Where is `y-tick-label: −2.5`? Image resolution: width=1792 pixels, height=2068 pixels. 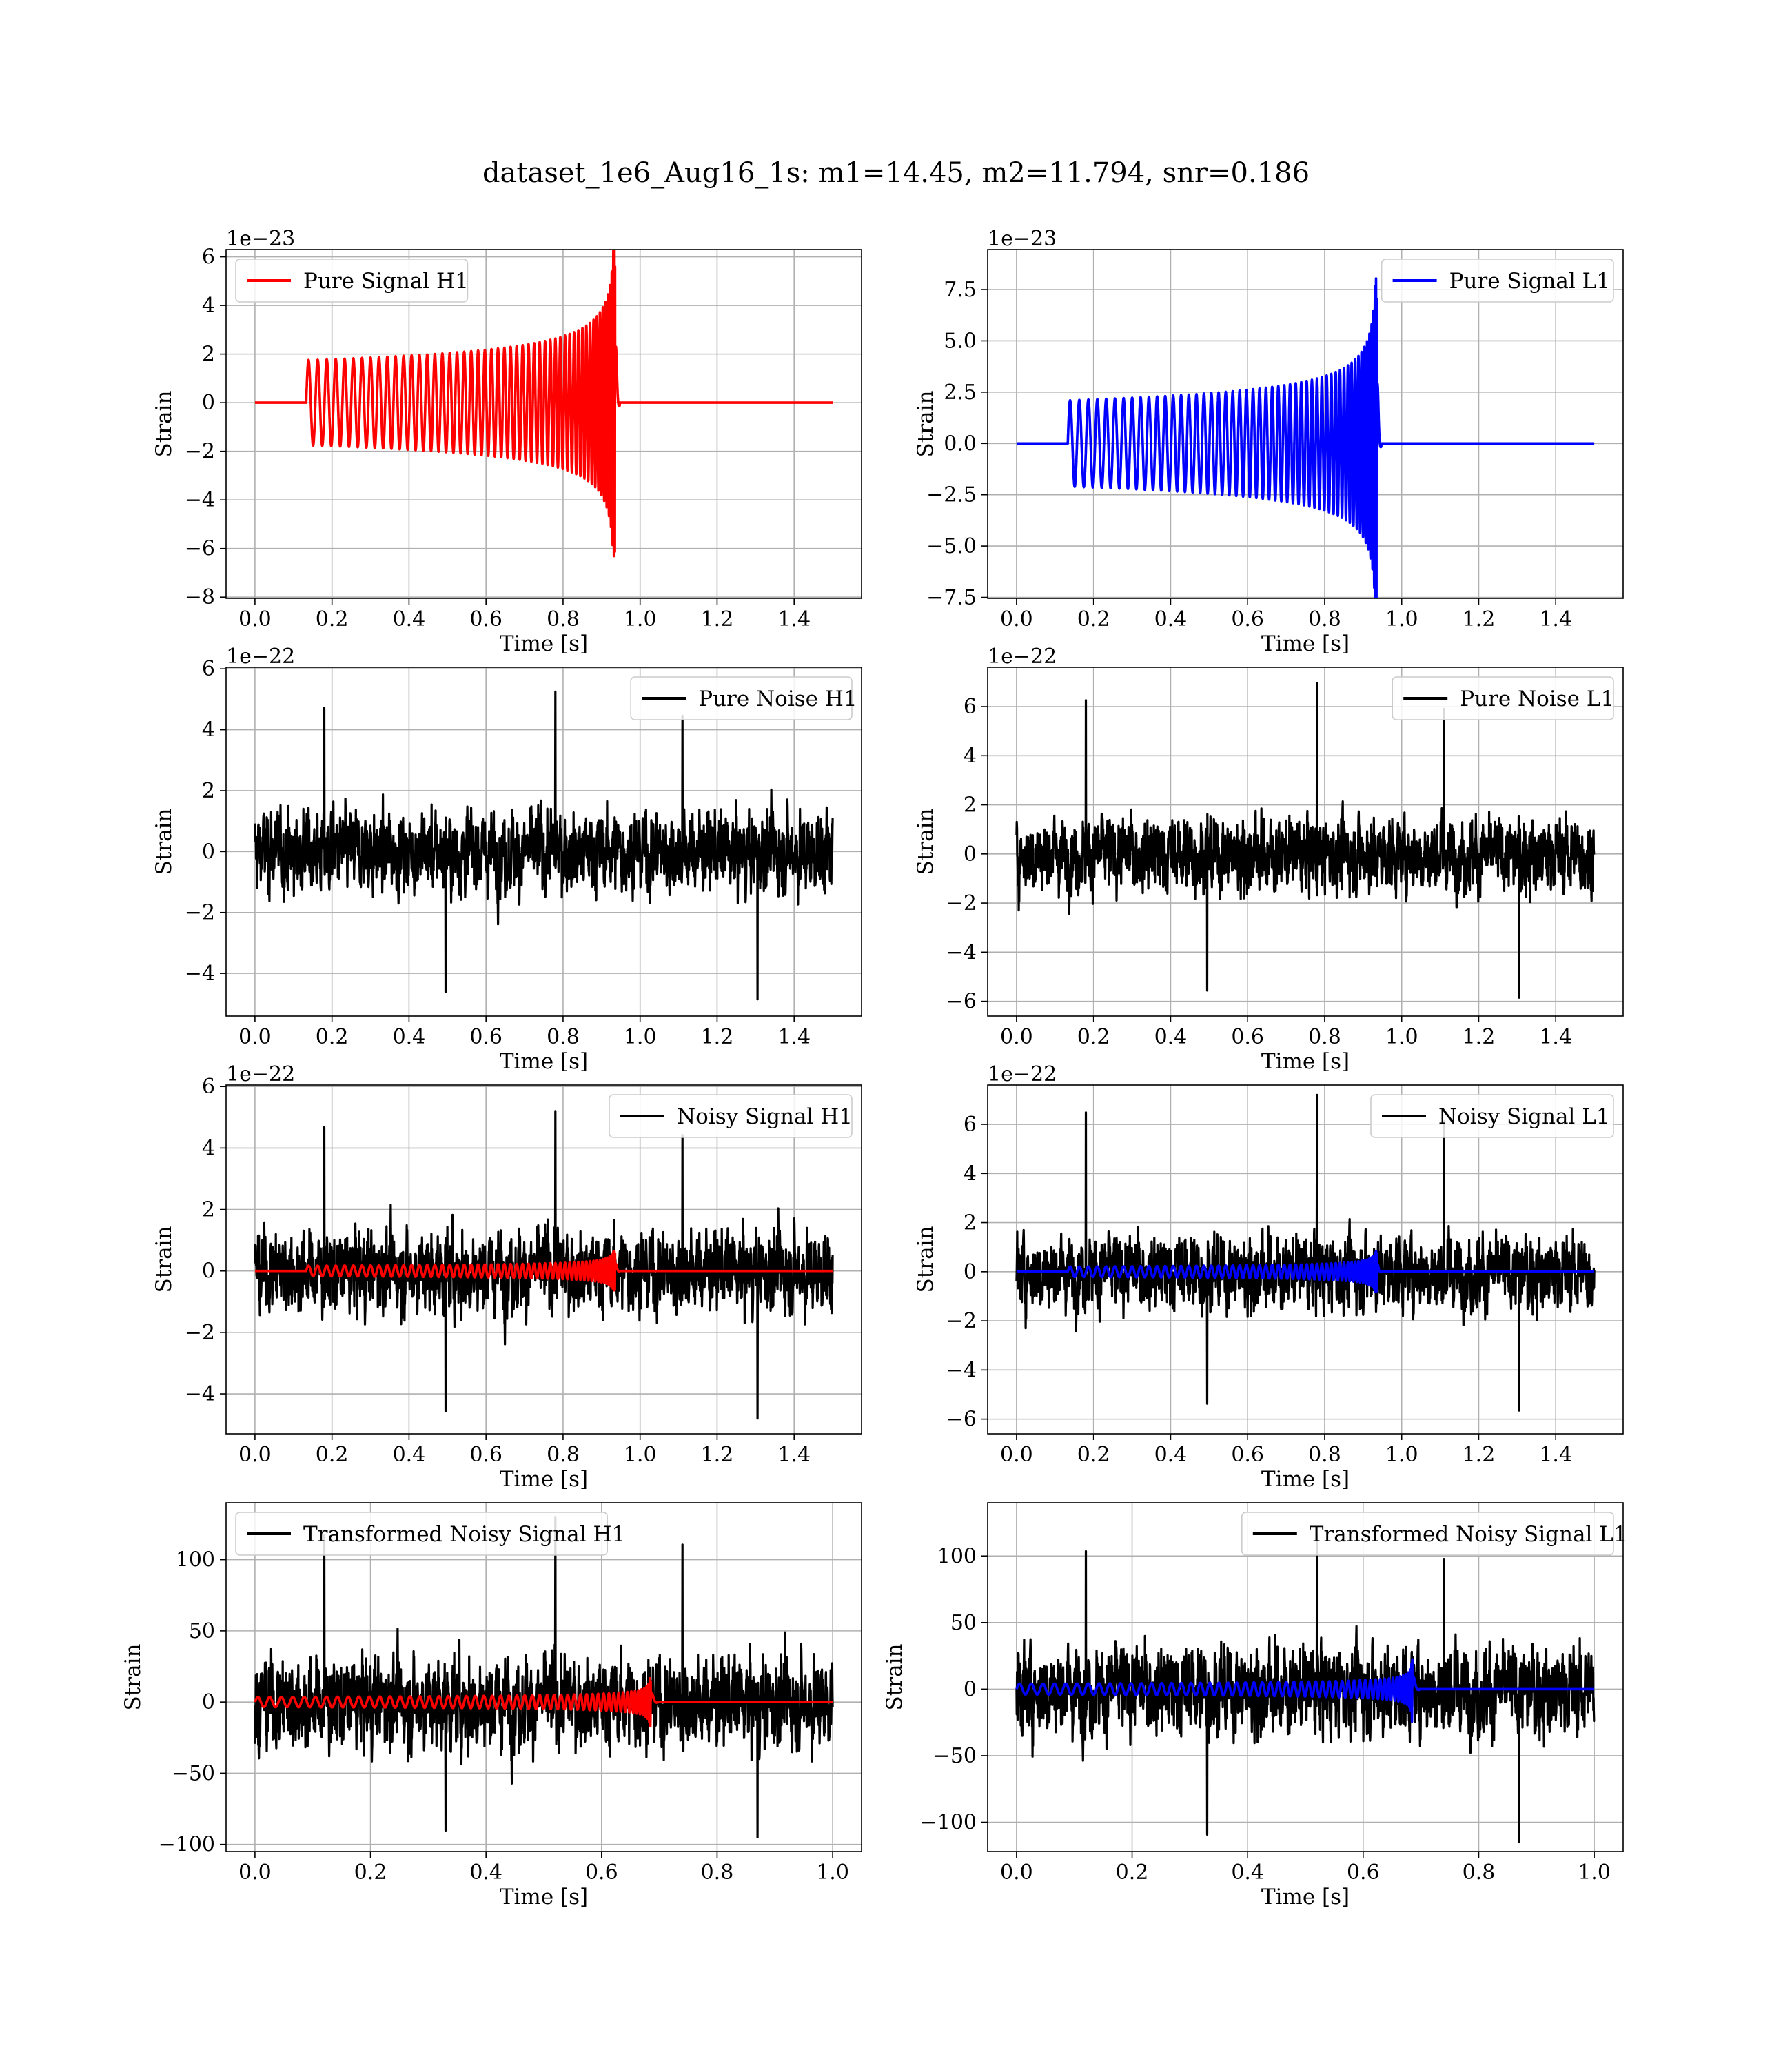 y-tick-label: −2.5 is located at coordinates (951, 495).